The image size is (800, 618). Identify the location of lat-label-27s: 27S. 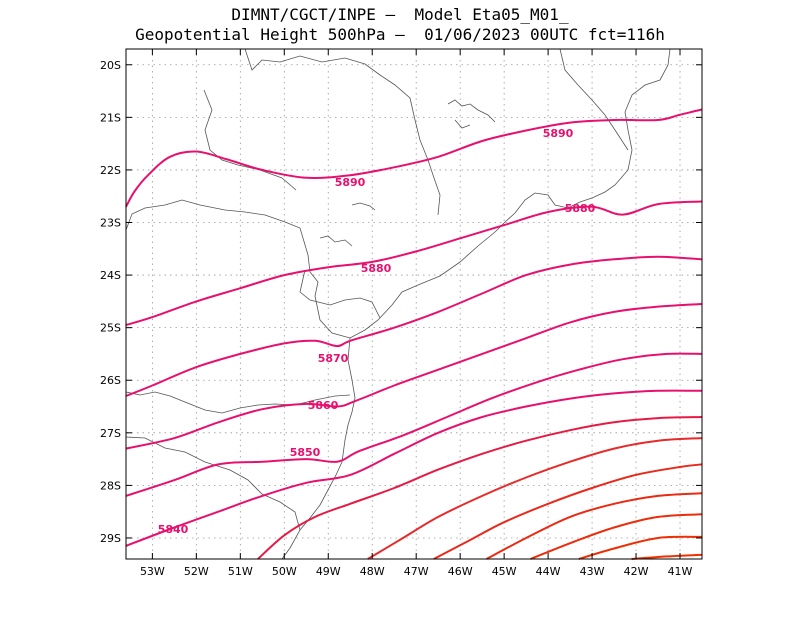
(110, 433).